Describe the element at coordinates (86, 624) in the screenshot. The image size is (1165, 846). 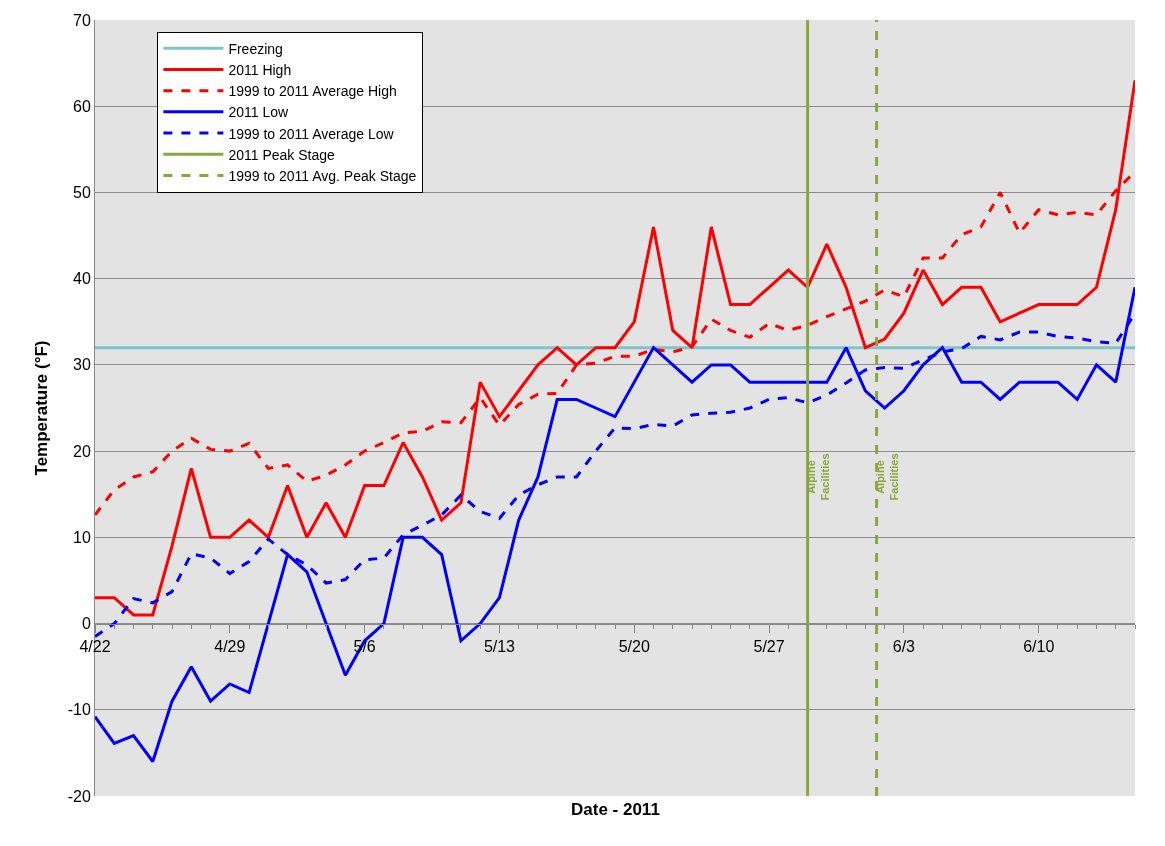
I see `y-tick-label: 0` at that location.